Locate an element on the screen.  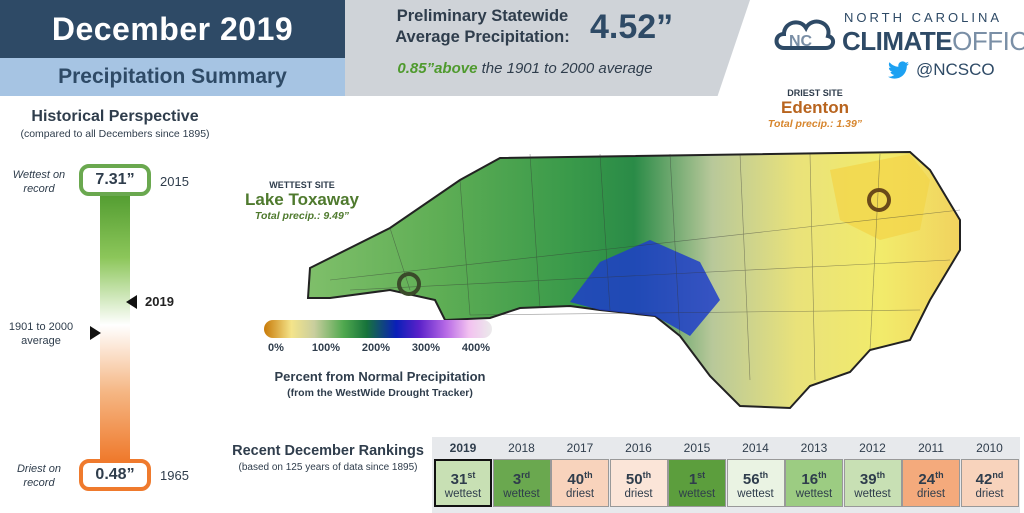
ranking-cell: 42nd driest is located at coordinates (989, 483).